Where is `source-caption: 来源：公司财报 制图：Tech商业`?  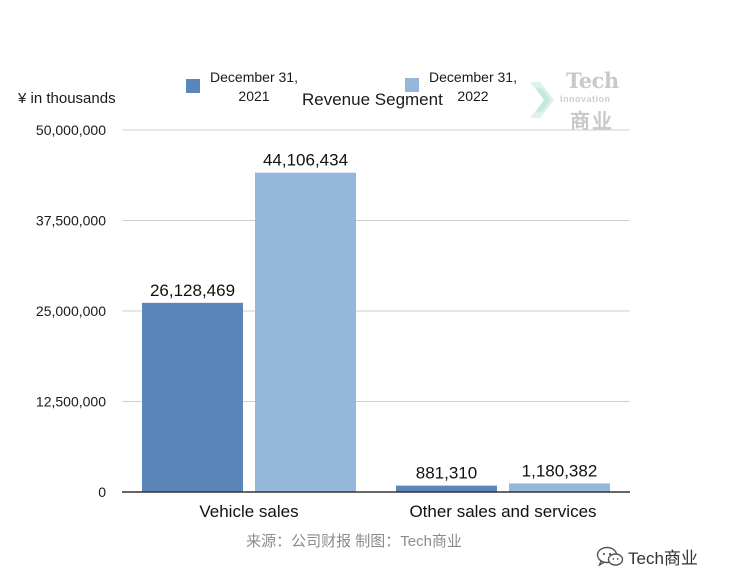 source-caption: 来源：公司财报 制图：Tech商业 is located at coordinates (354, 541).